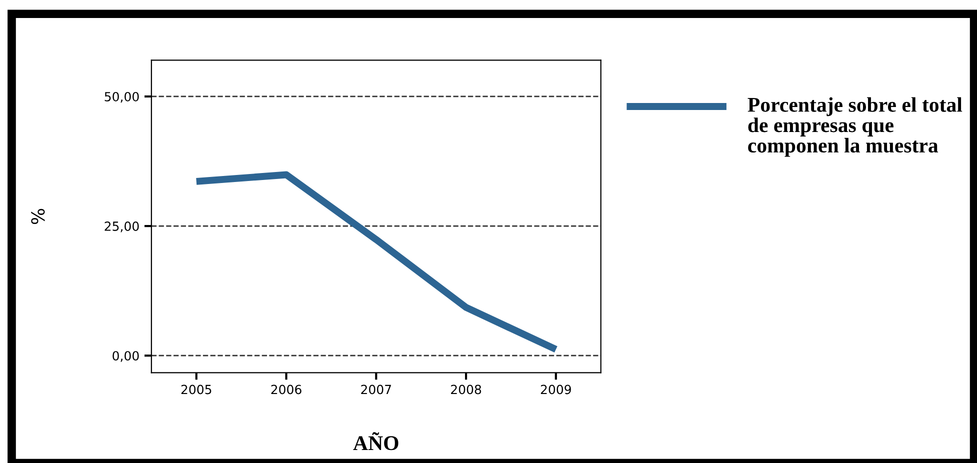  I want to click on x-tick-label: 2008, so click(466, 389).